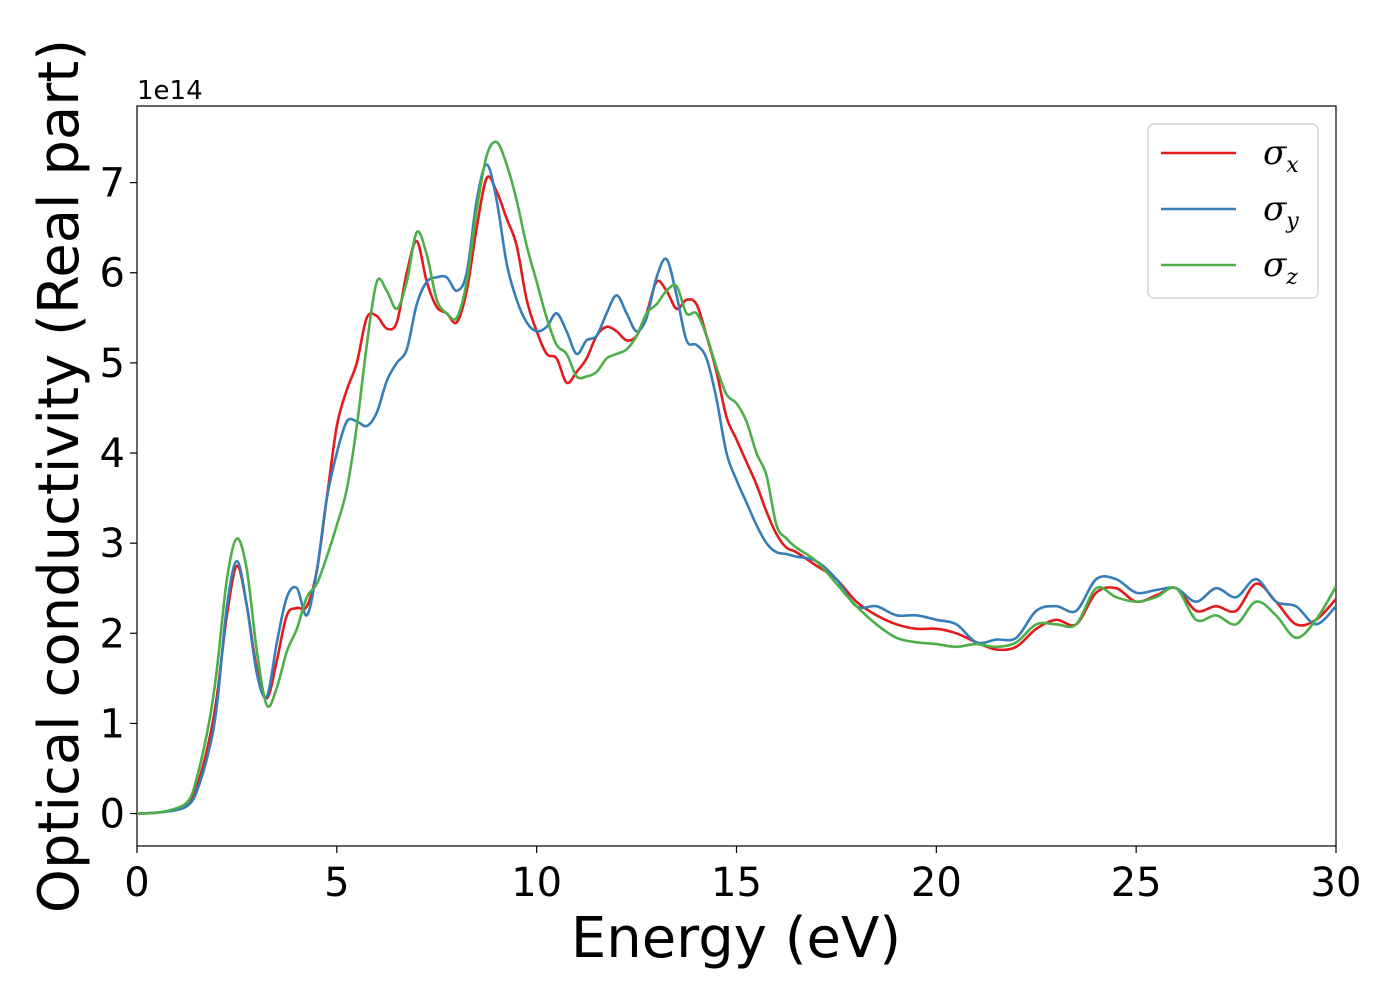 The height and width of the screenshot is (1000, 1400). What do you see at coordinates (1281, 211) in the screenshot?
I see `legend-label-y: σy` at bounding box center [1281, 211].